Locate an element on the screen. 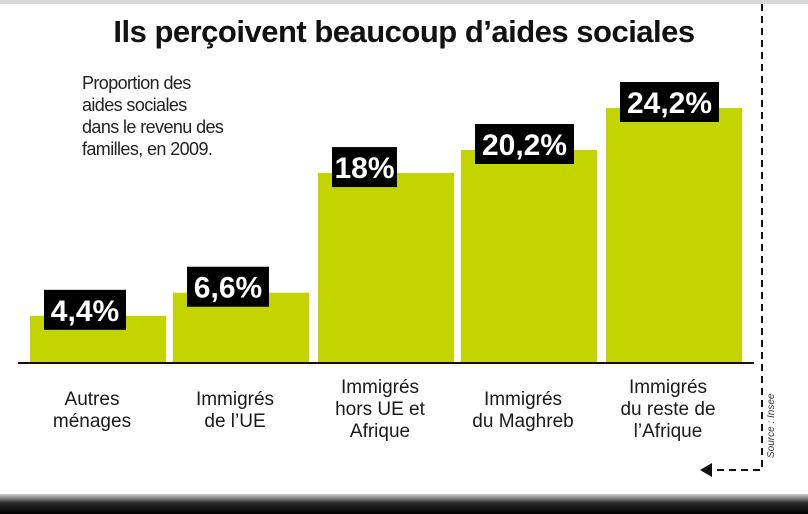  value-label: 4,4% is located at coordinates (85, 311).